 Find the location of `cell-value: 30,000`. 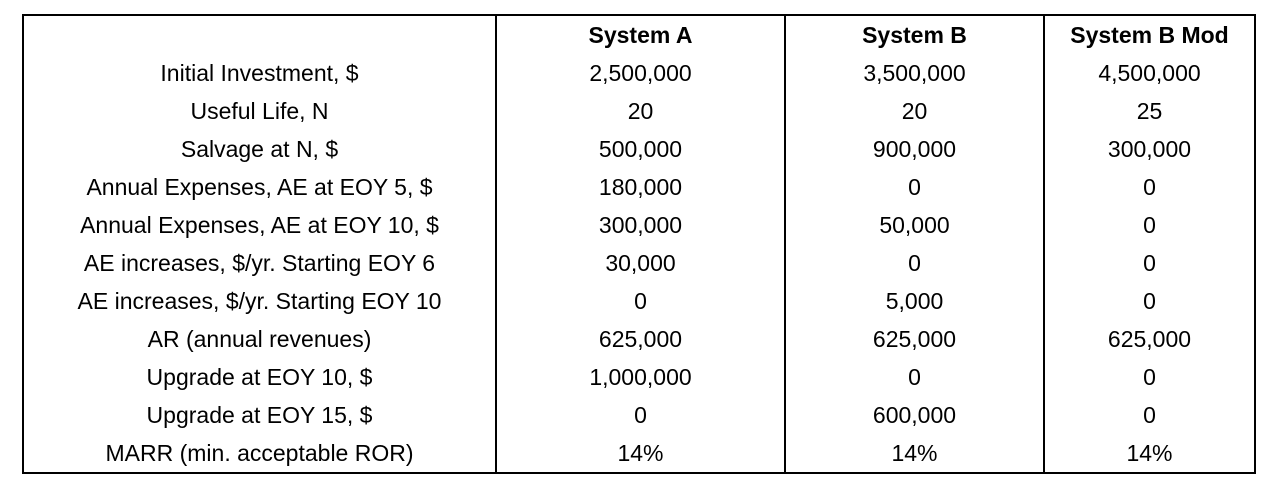

cell-value: 30,000 is located at coordinates (640, 263).